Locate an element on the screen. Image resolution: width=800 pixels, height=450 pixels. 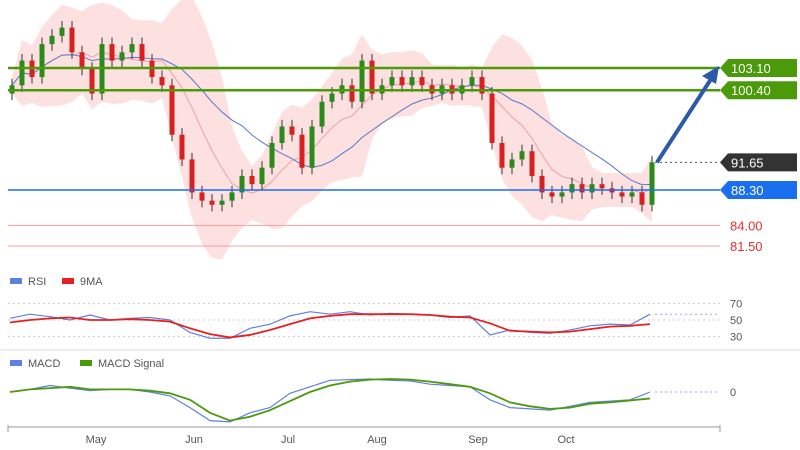
x-tick-label: Jun is located at coordinates (194, 440).